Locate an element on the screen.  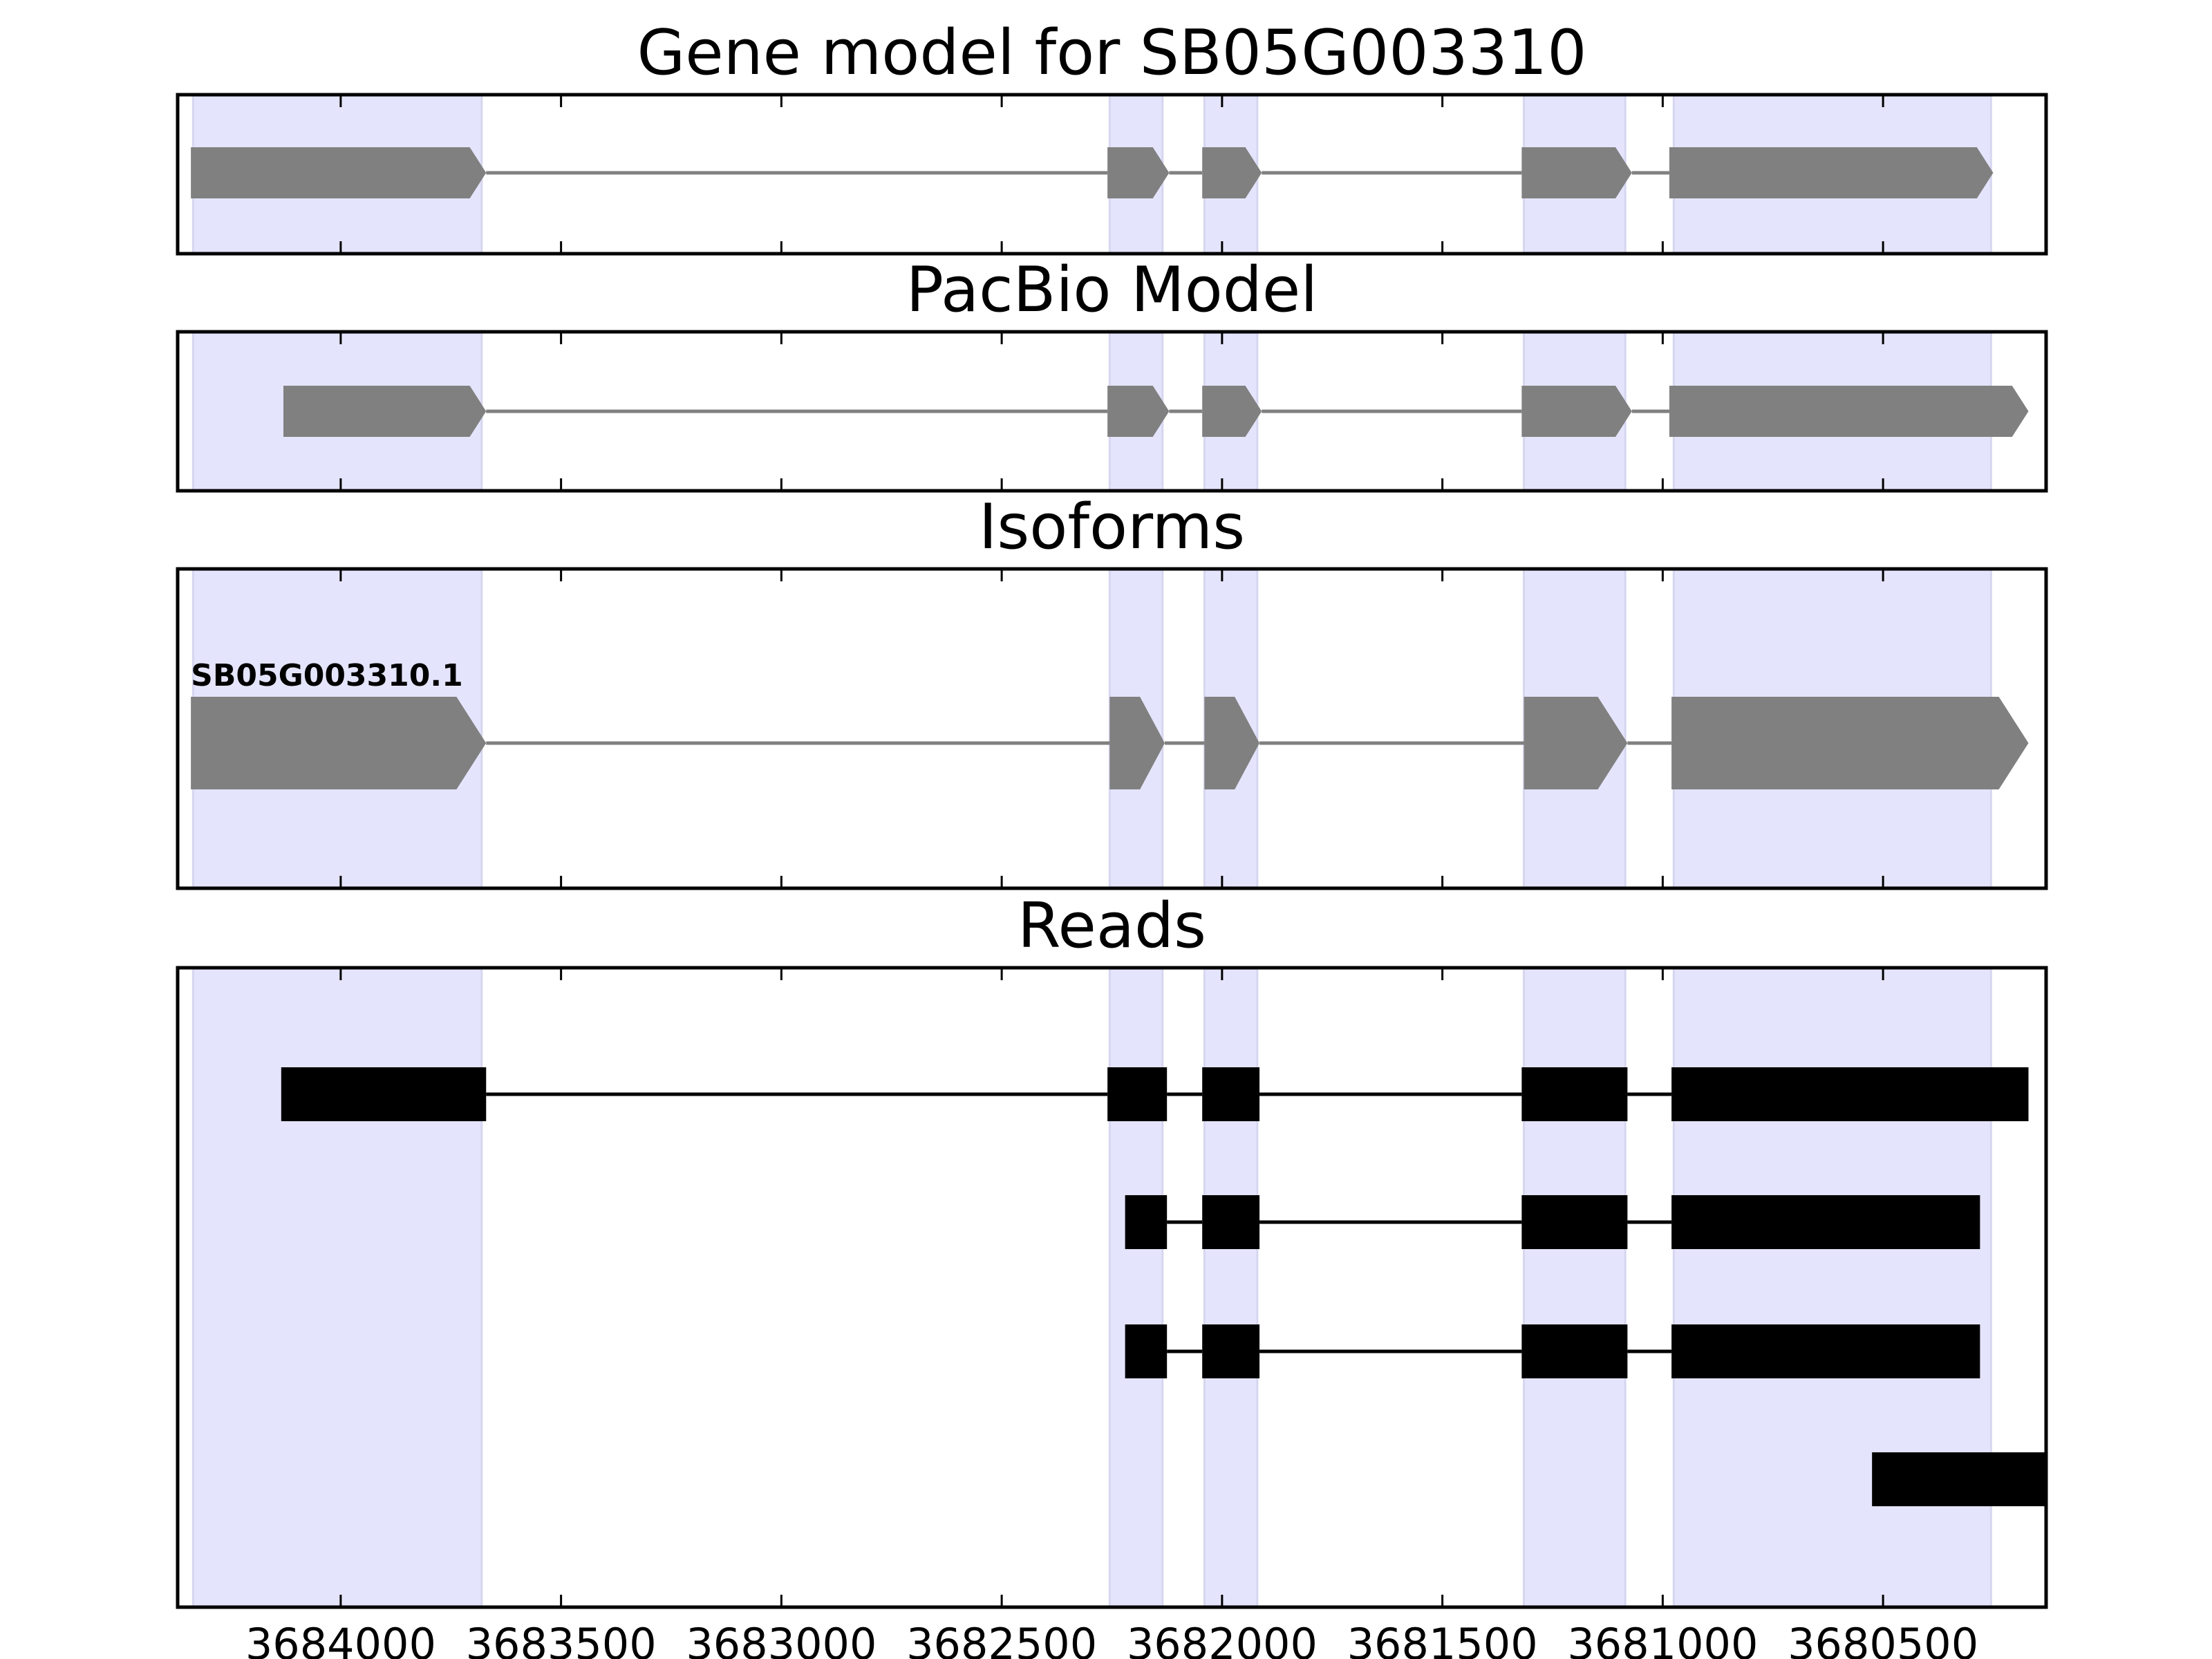
panel-gene-model: Gene model for SB05G003310 is located at coordinates (1112, 136).